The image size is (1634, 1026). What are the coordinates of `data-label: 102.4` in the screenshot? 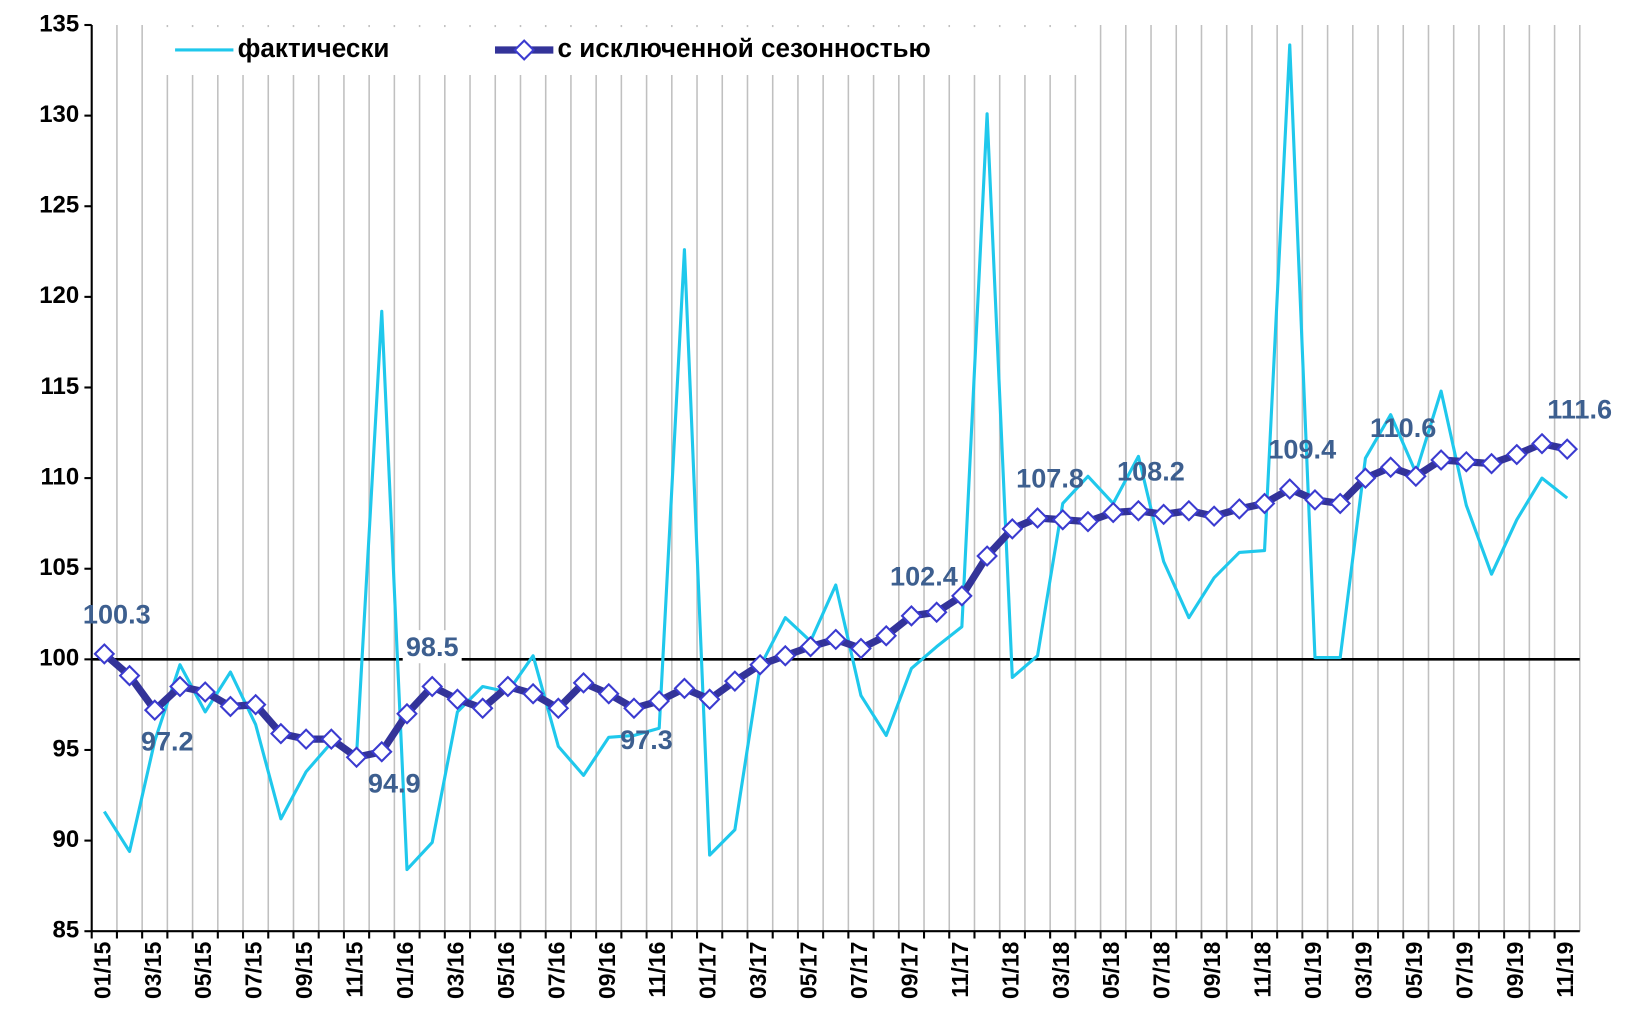 It's located at (924, 576).